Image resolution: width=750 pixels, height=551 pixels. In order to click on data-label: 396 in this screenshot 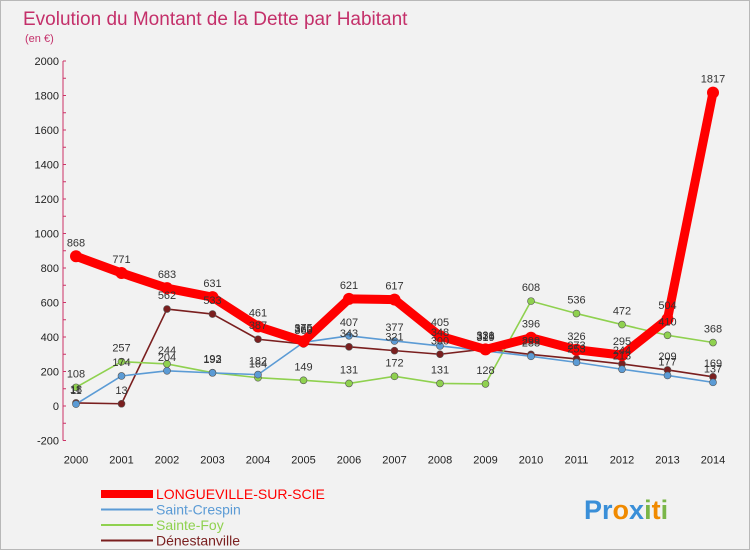, I will do `click(531, 325)`.